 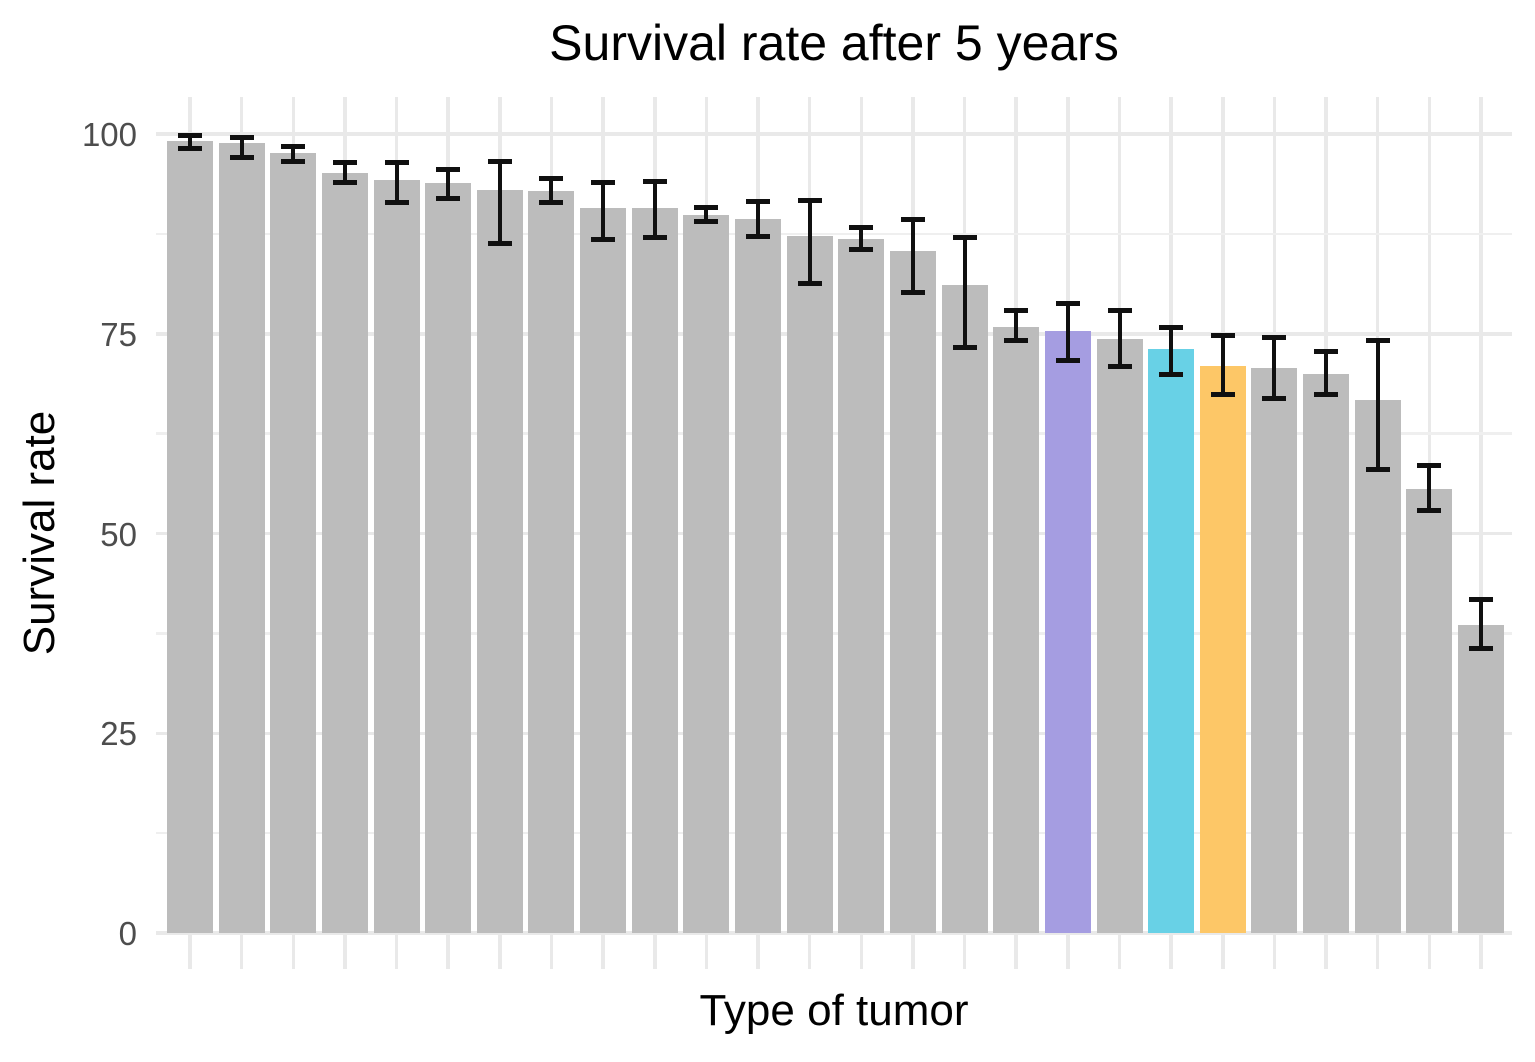 What do you see at coordinates (127, 933) in the screenshot?
I see `y-tick-label-0: 0` at bounding box center [127, 933].